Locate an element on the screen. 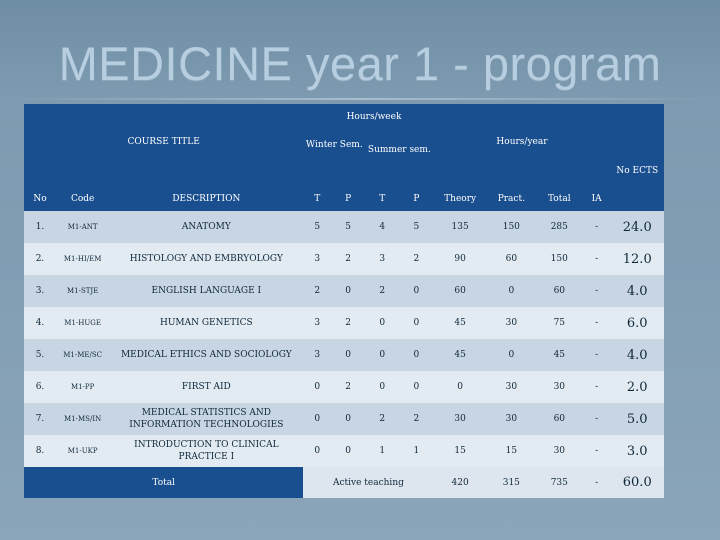 The width and height of the screenshot is (720, 540). hours-week-header: Hours/week is located at coordinates (344, 117).